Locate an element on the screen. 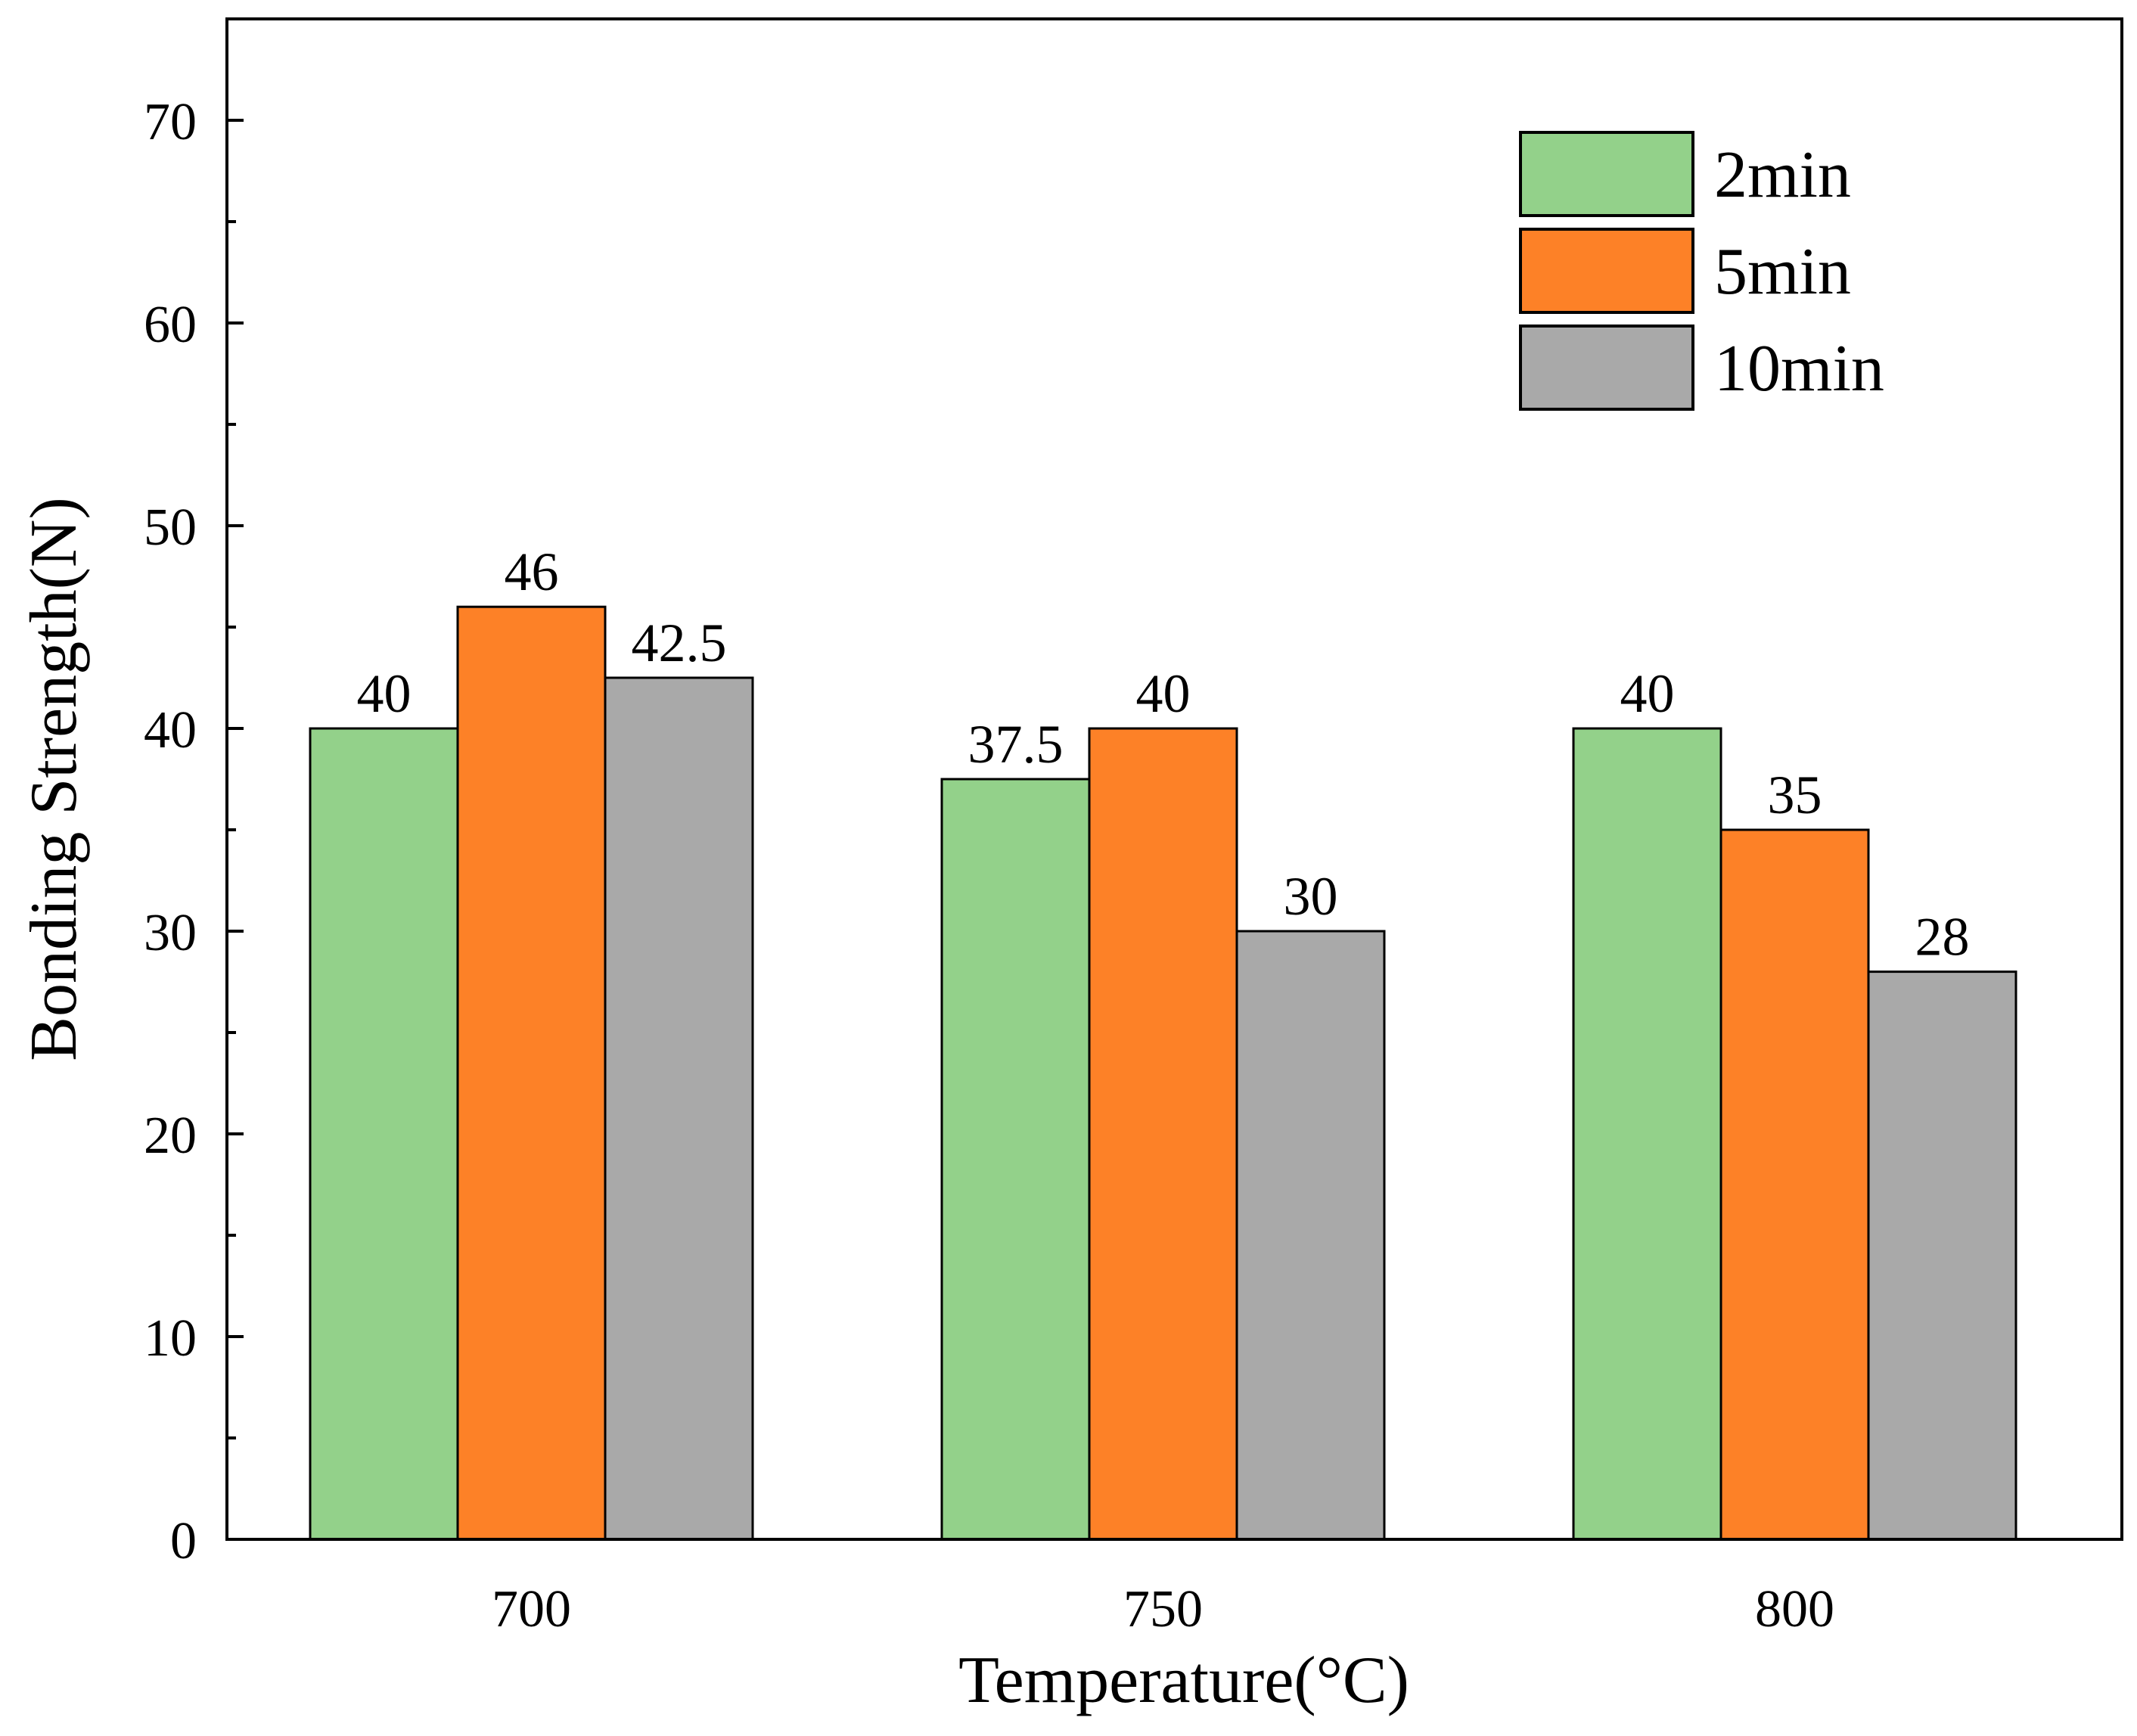 The height and width of the screenshot is (1736, 2137). y-tick-label: 10 is located at coordinates (170, 1338).